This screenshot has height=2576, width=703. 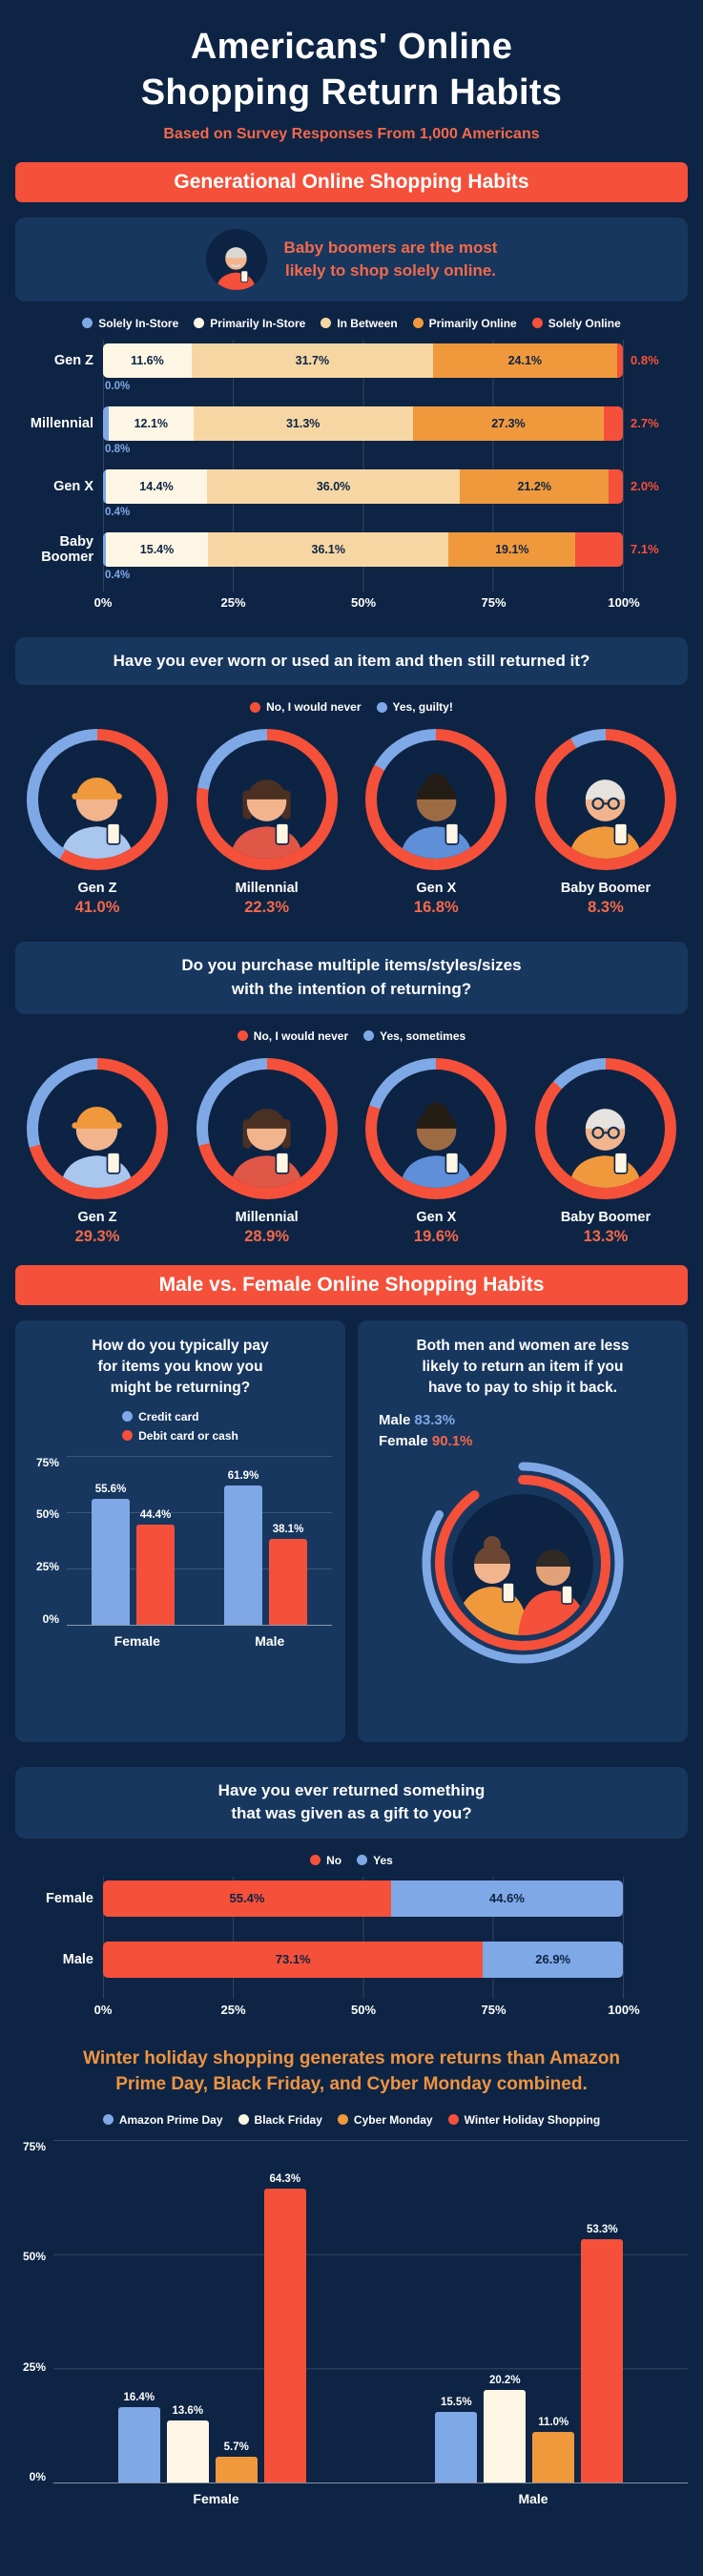 I want to click on segment-in-between: 31.3%, so click(x=303, y=423).